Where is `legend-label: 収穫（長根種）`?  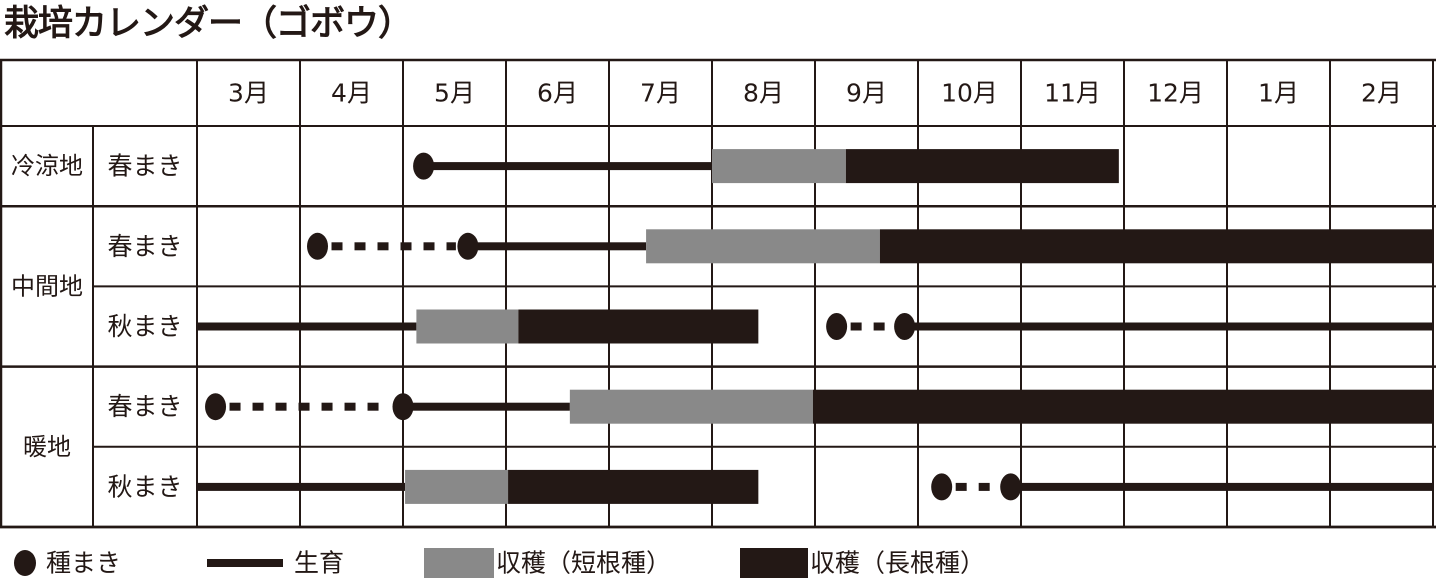
legend-label: 収穫（長根種） is located at coordinates (897, 563).